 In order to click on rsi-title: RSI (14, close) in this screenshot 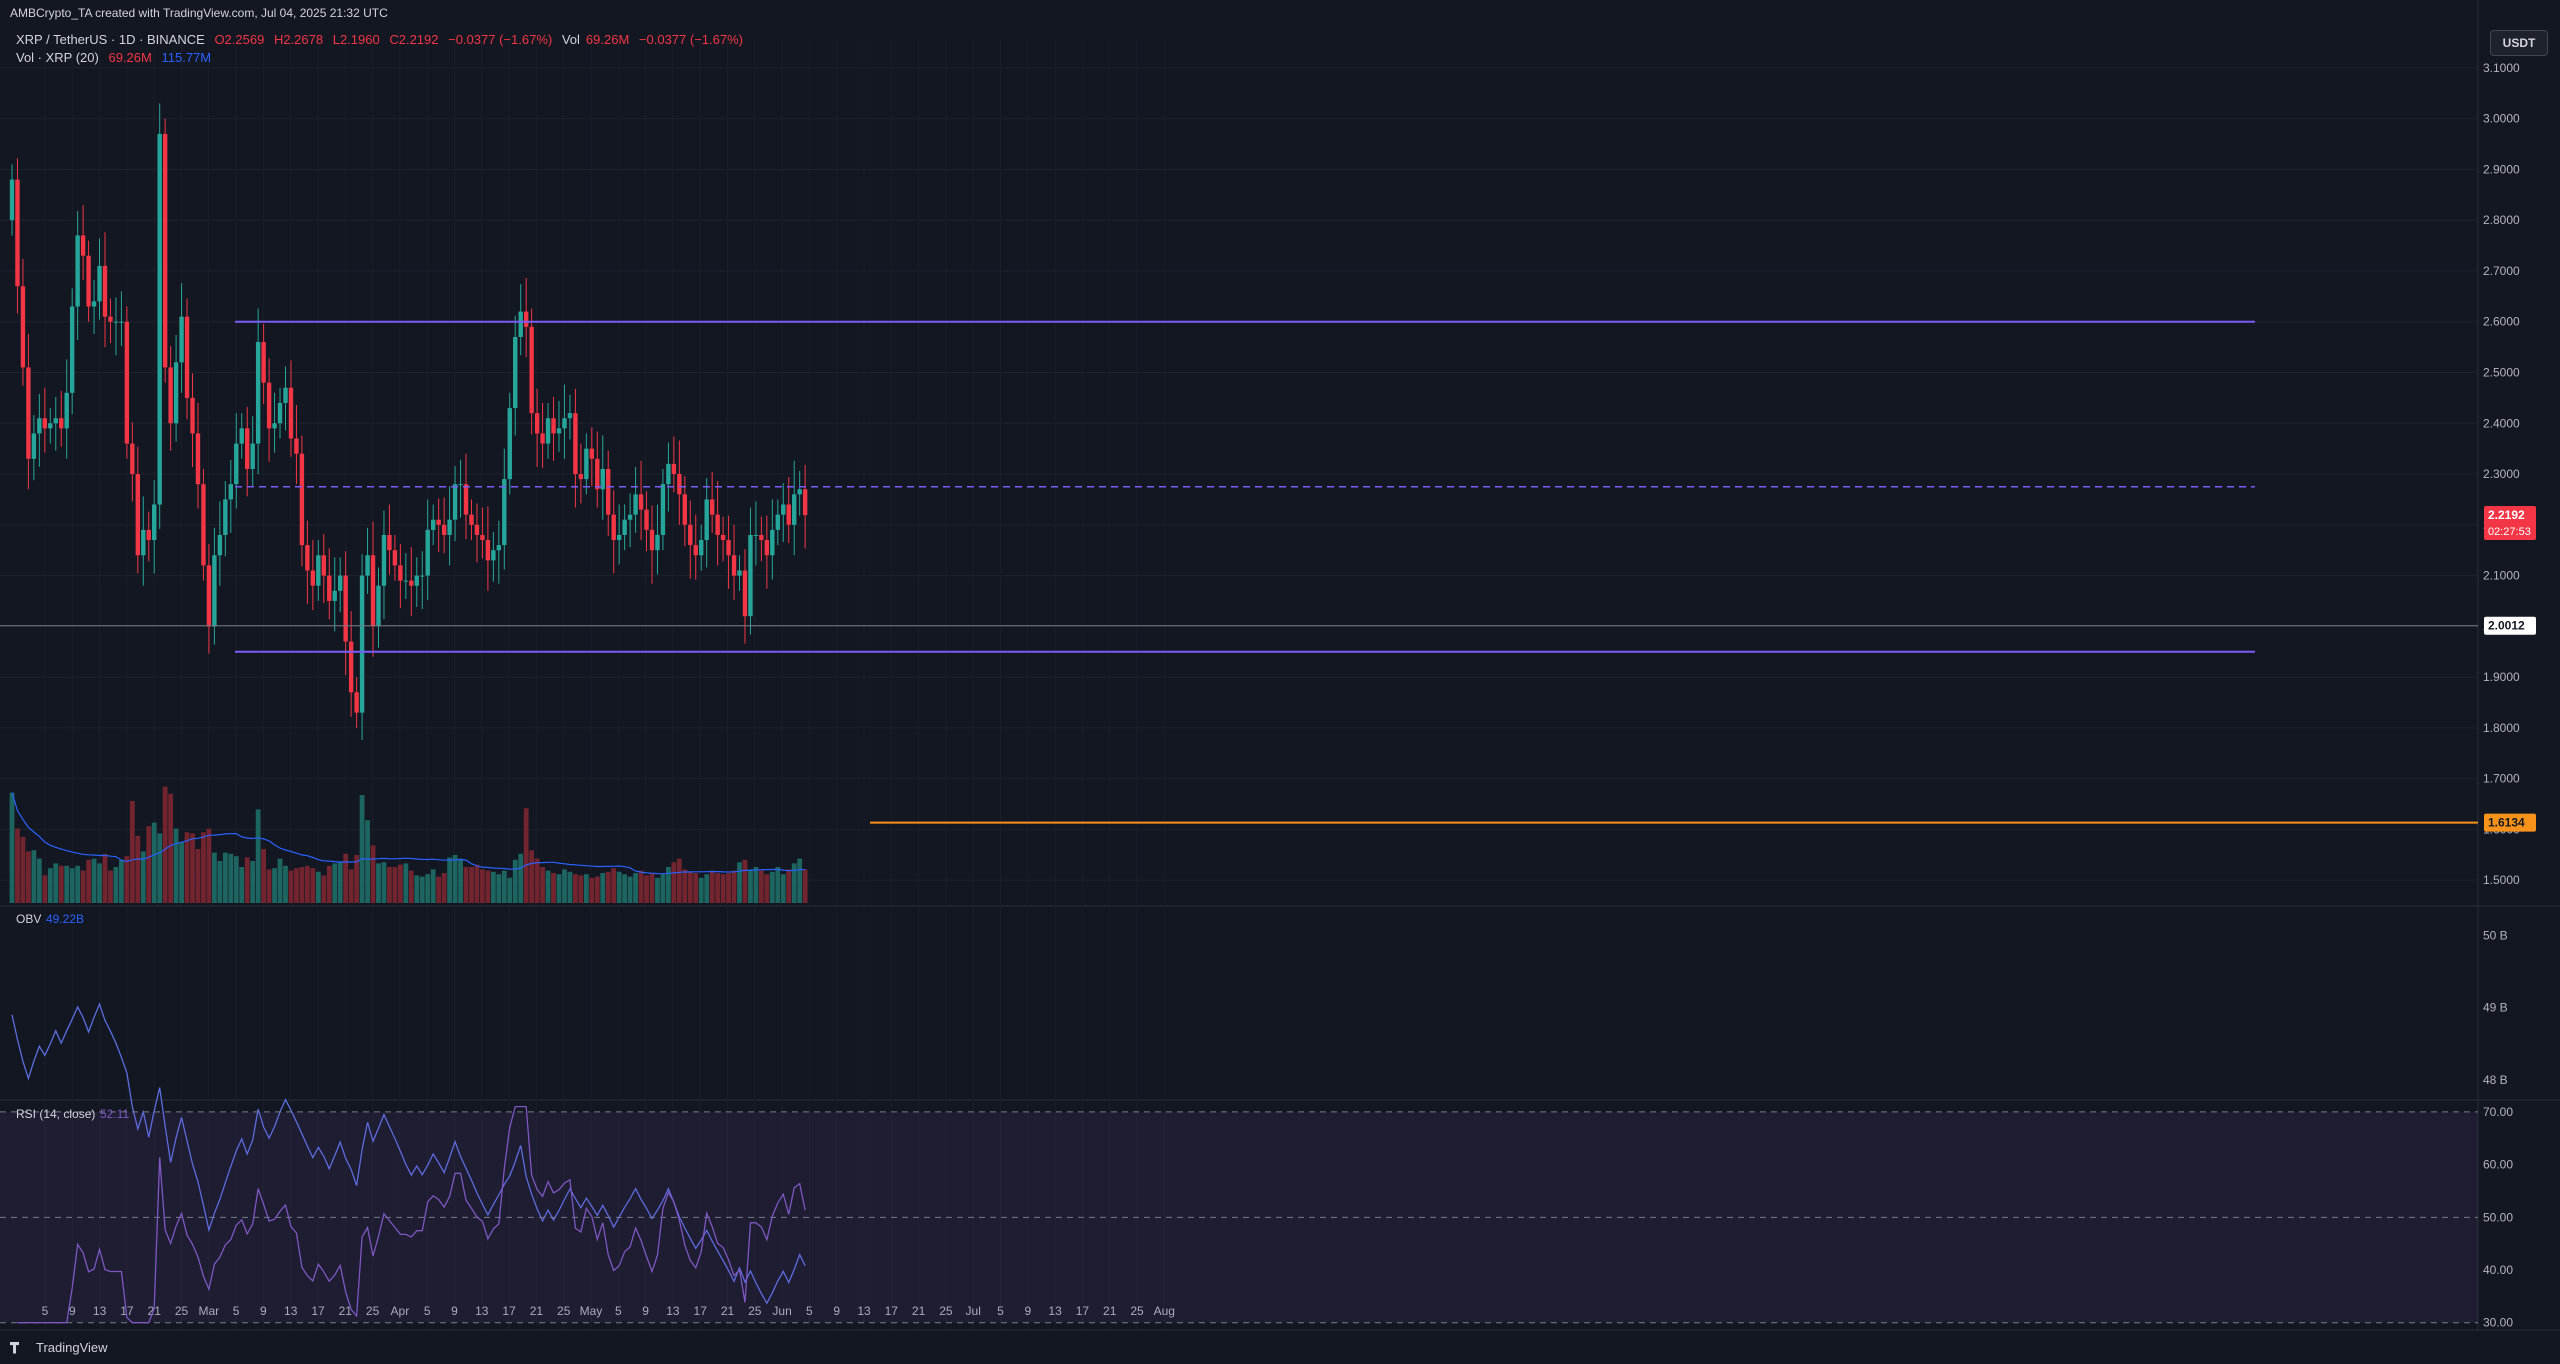, I will do `click(55, 1114)`.